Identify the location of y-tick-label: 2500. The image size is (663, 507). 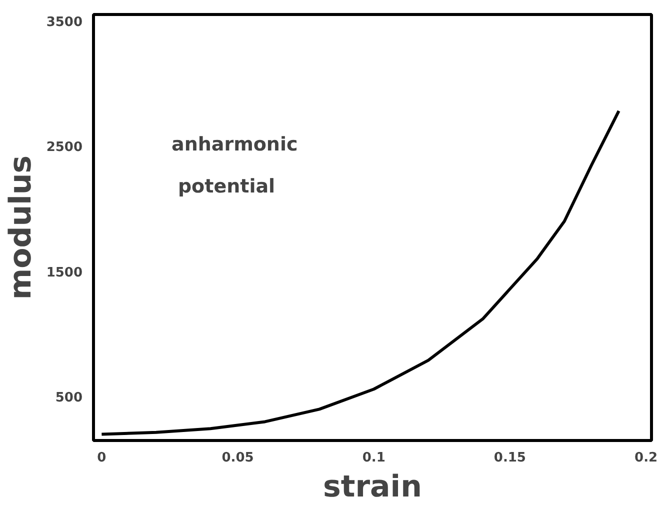
(64, 148).